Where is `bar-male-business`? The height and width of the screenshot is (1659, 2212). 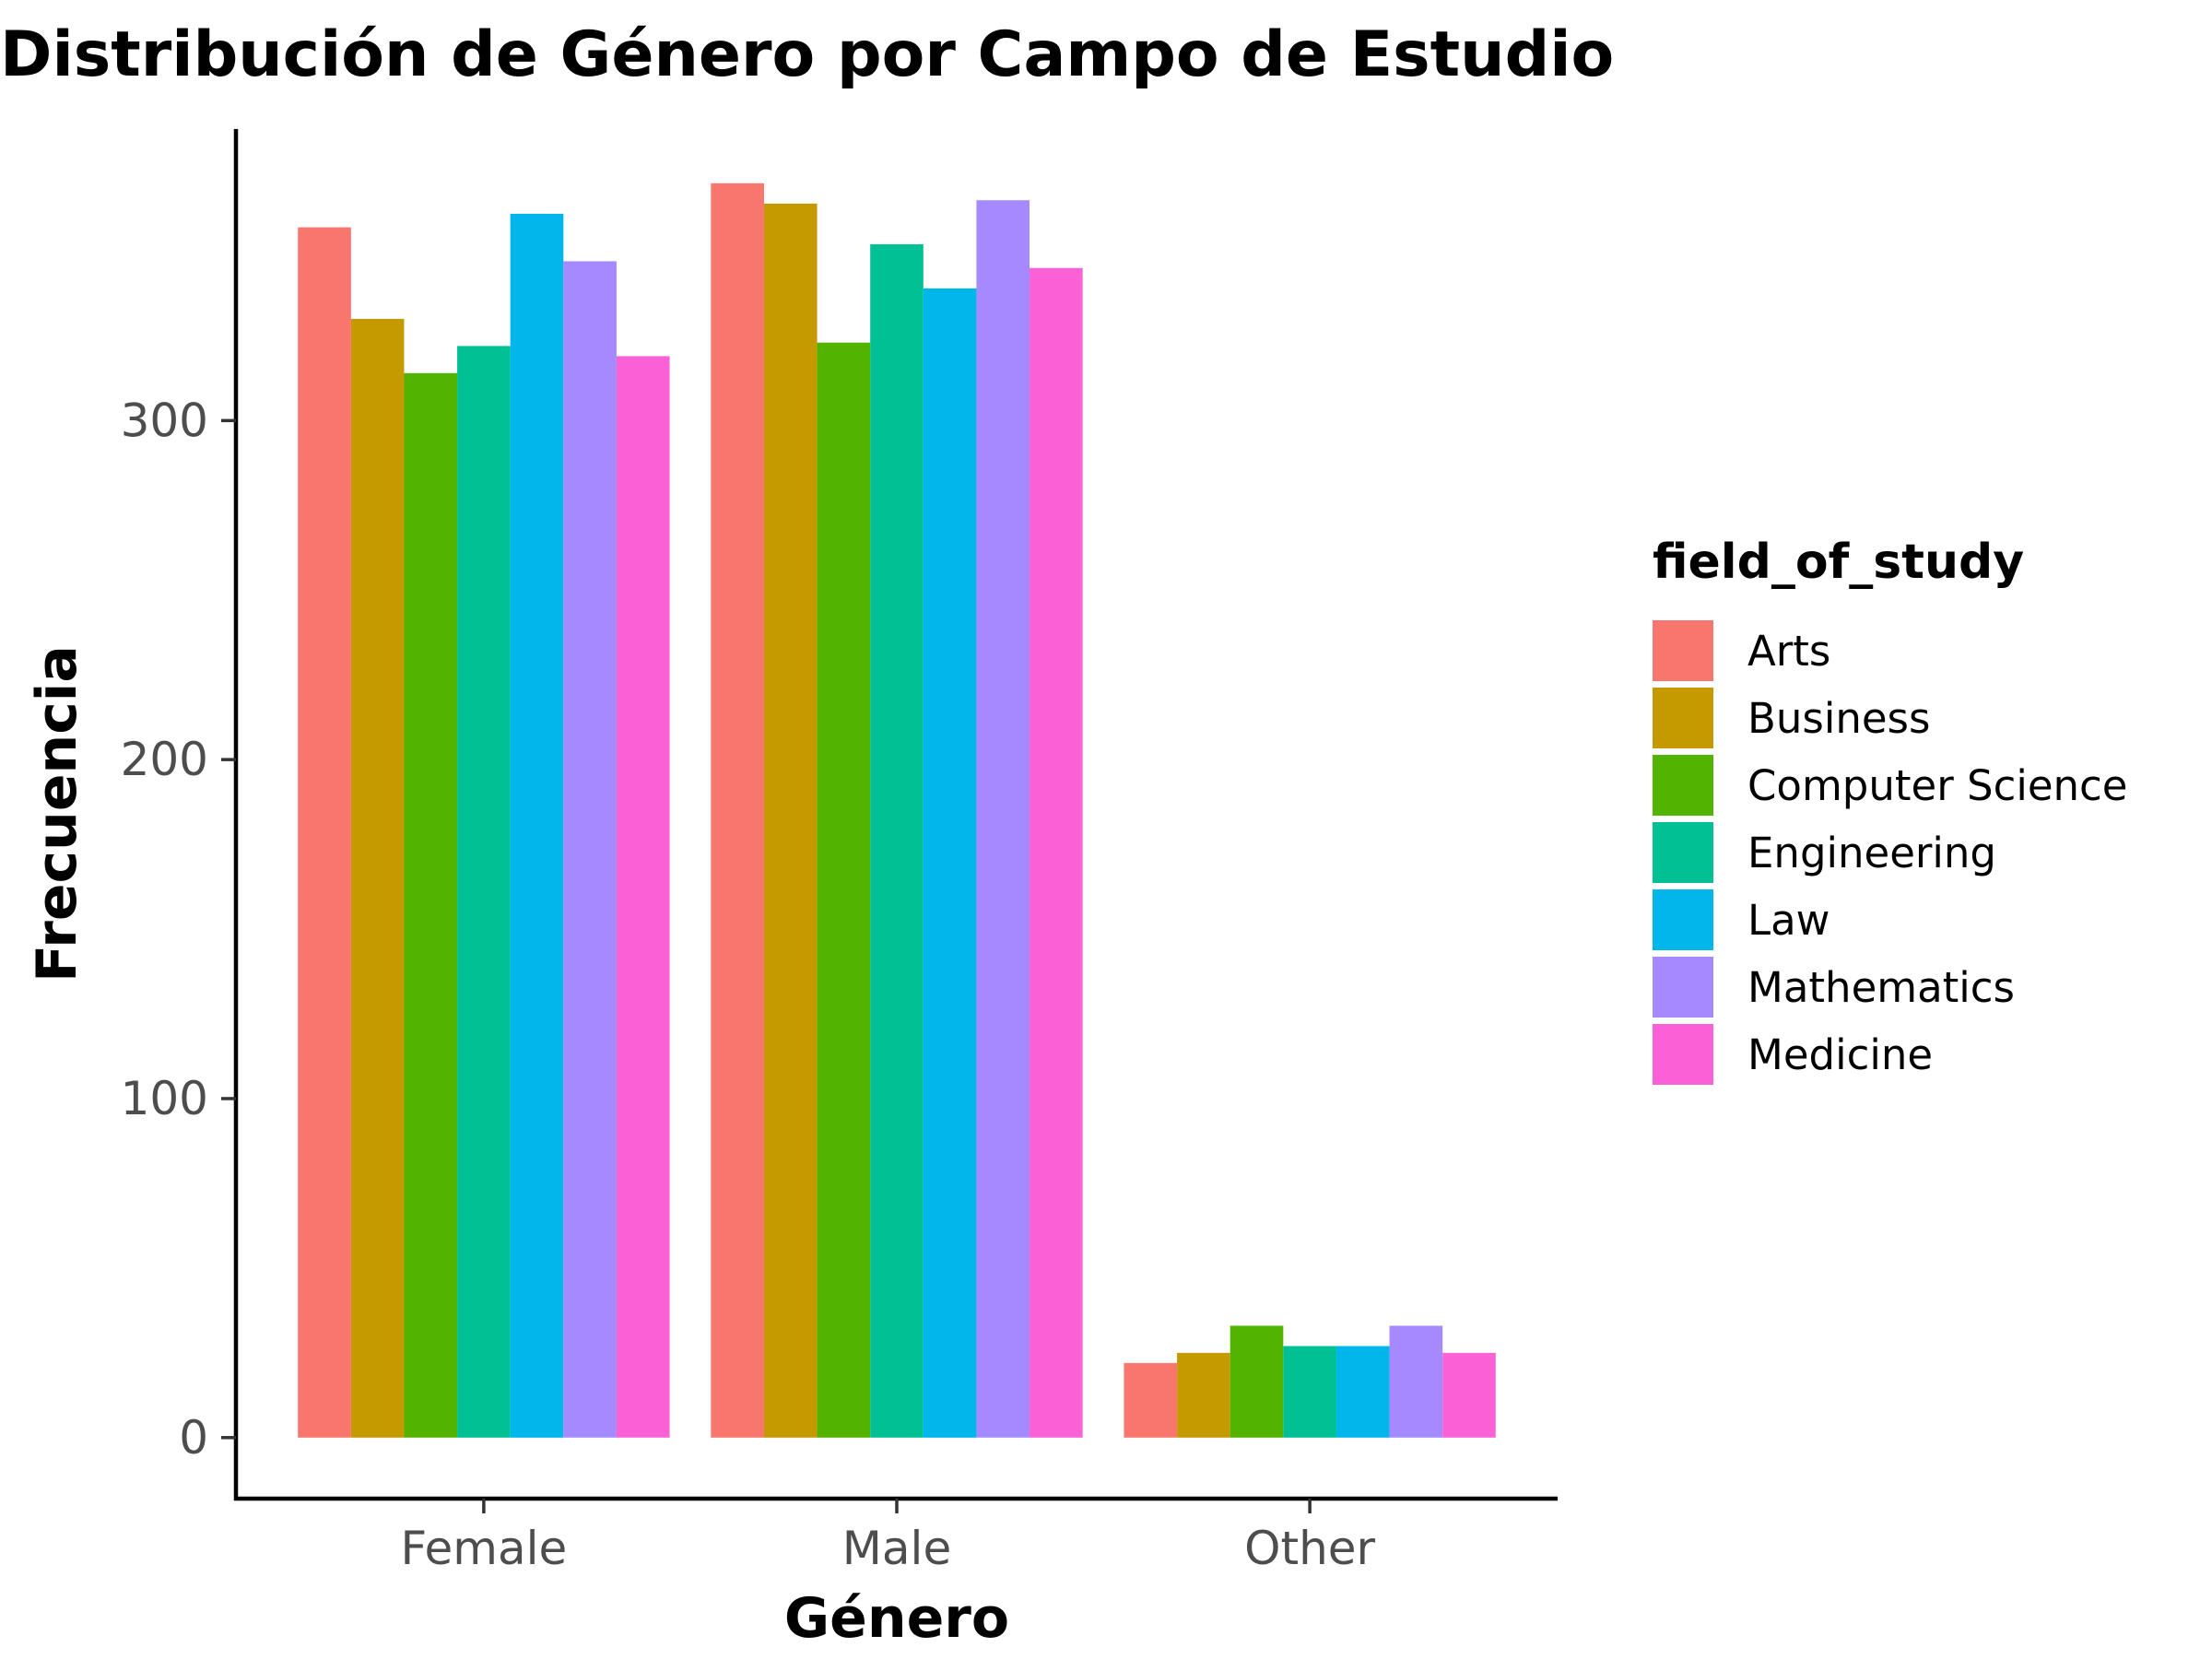
bar-male-business is located at coordinates (790, 820).